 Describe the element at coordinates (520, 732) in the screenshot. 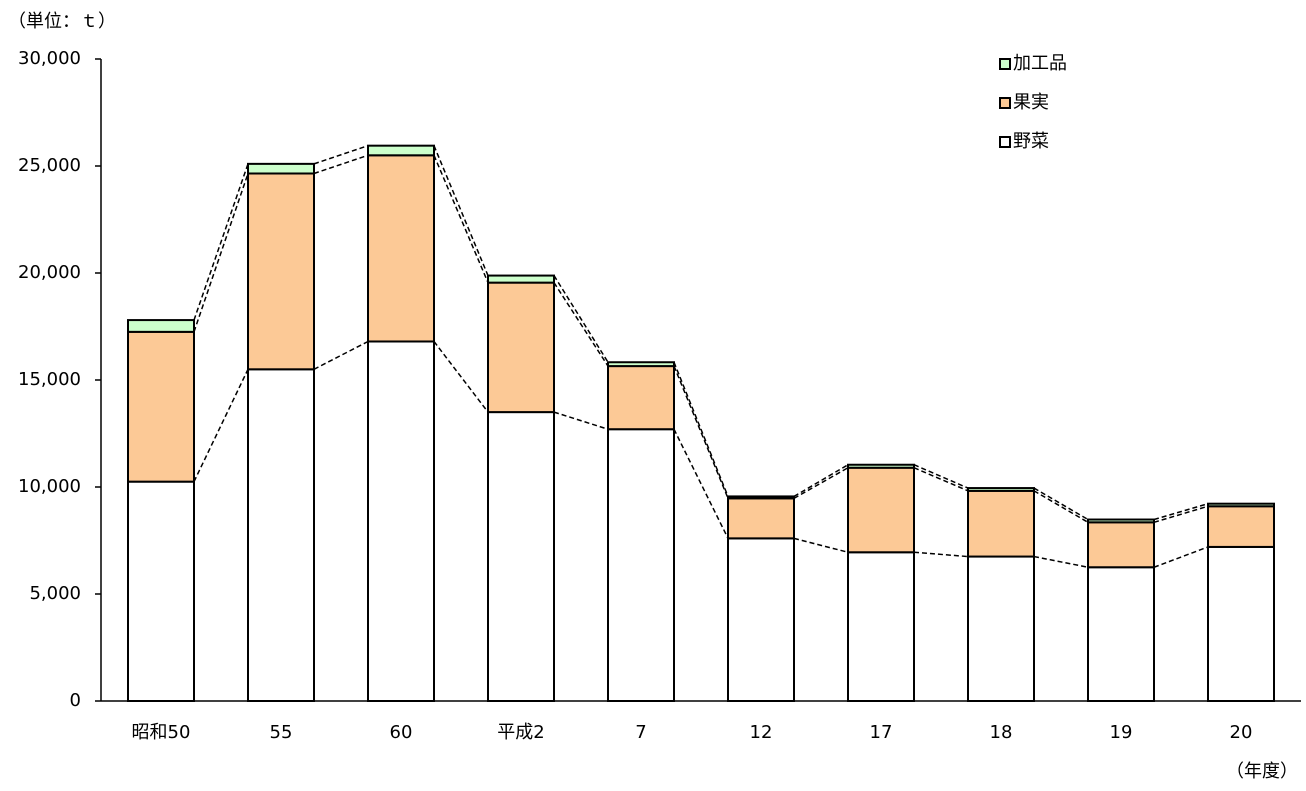

I see `x-tick-label: 平成2` at that location.